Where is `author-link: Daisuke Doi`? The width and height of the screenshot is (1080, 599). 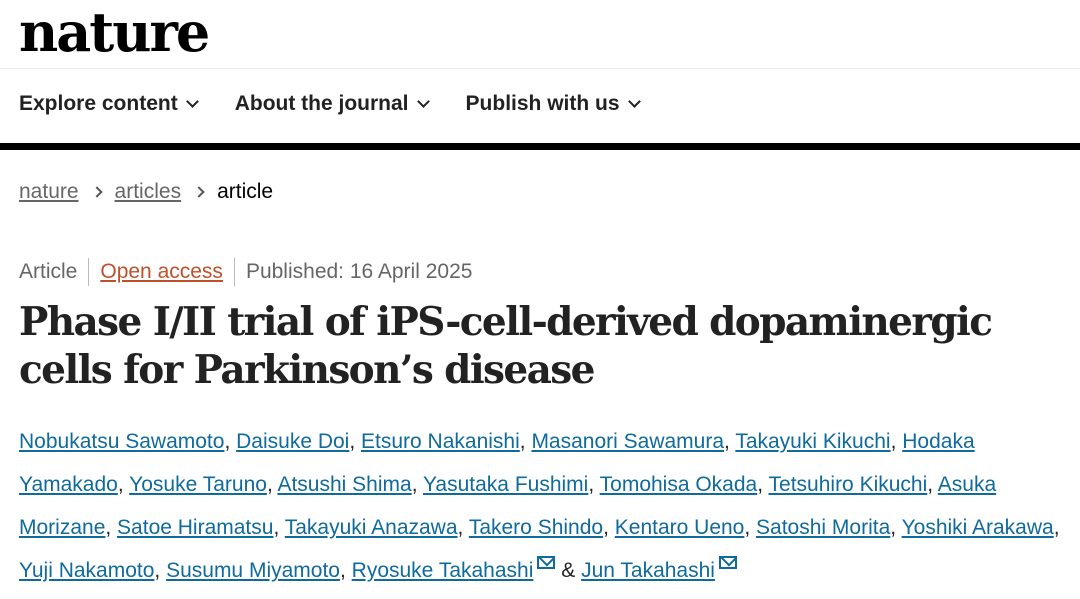 author-link: Daisuke Doi is located at coordinates (293, 441).